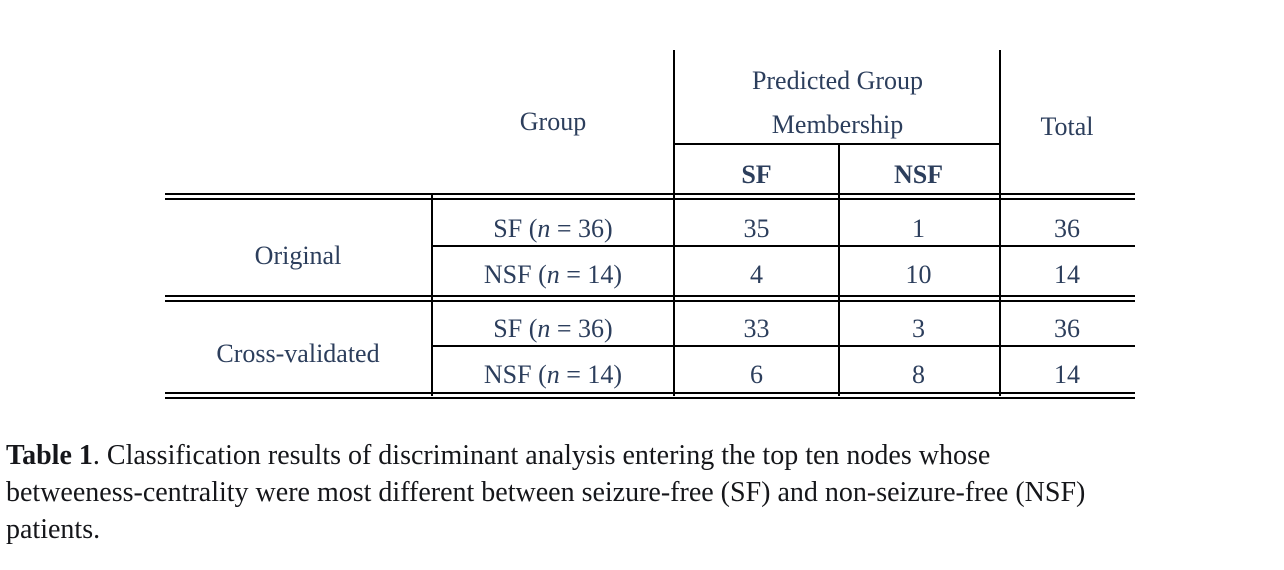  I want to click on value-original-sf-nsf: 1, so click(918, 228).